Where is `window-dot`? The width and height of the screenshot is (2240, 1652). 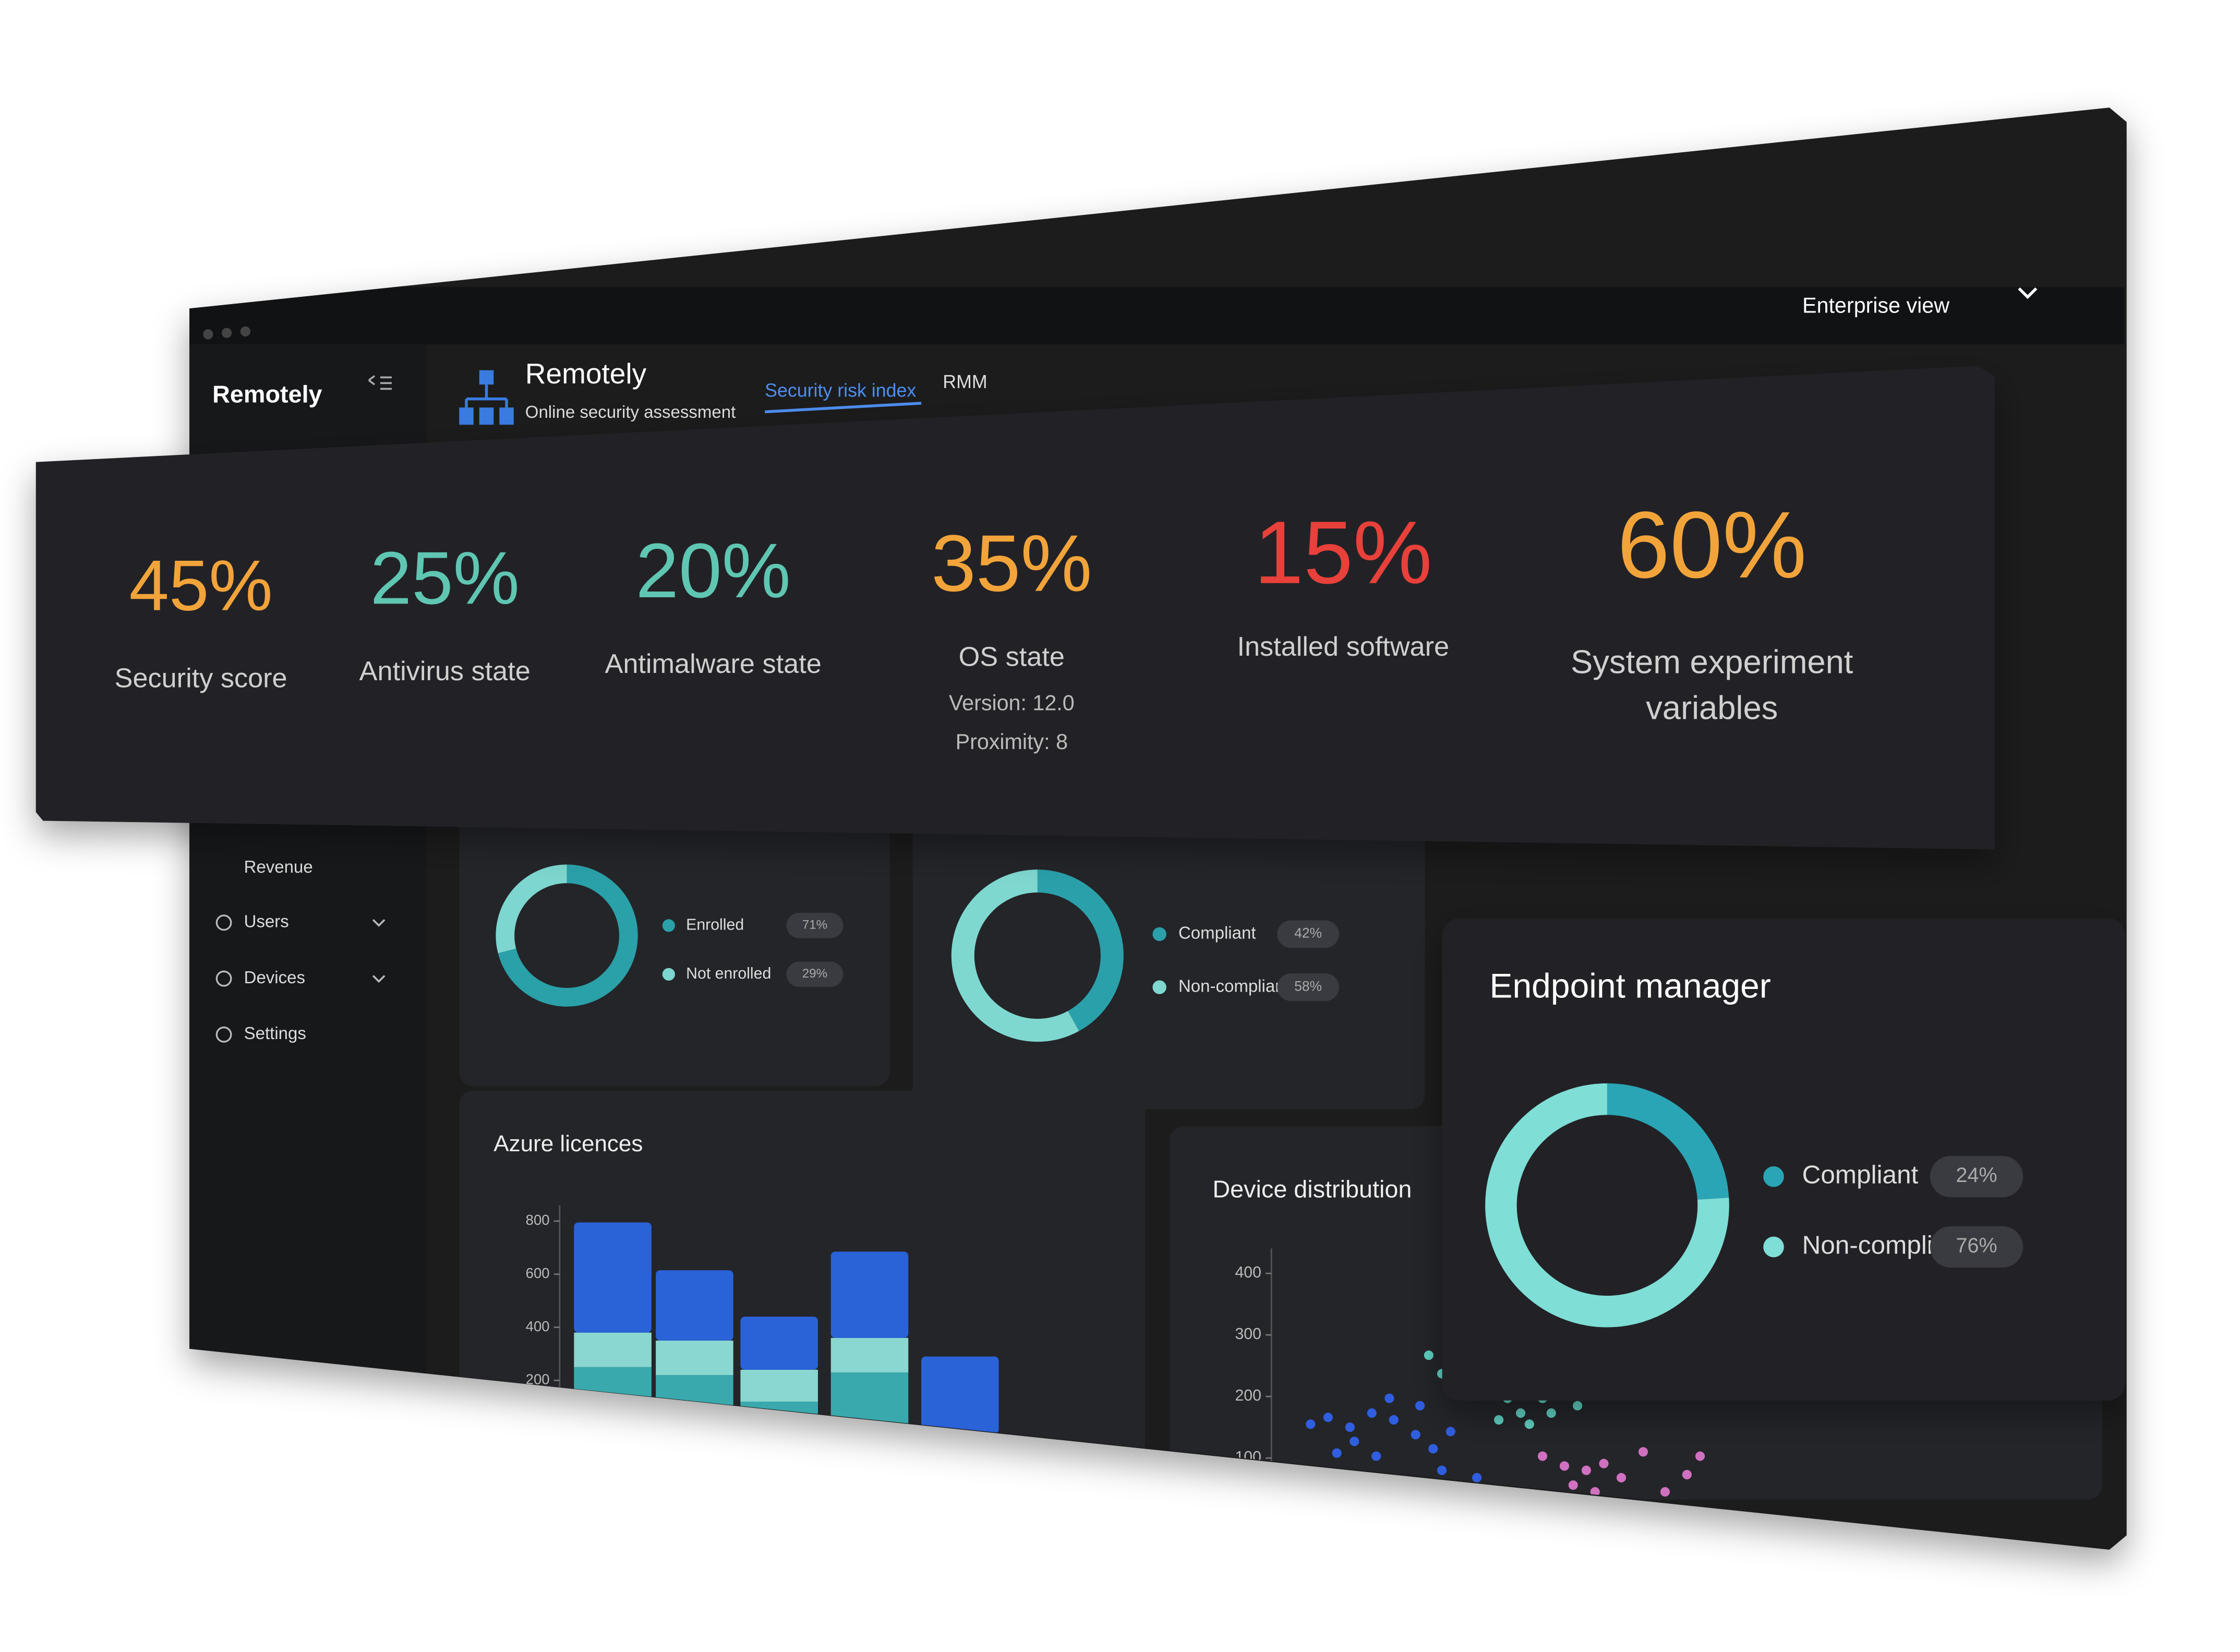 window-dot is located at coordinates (226, 333).